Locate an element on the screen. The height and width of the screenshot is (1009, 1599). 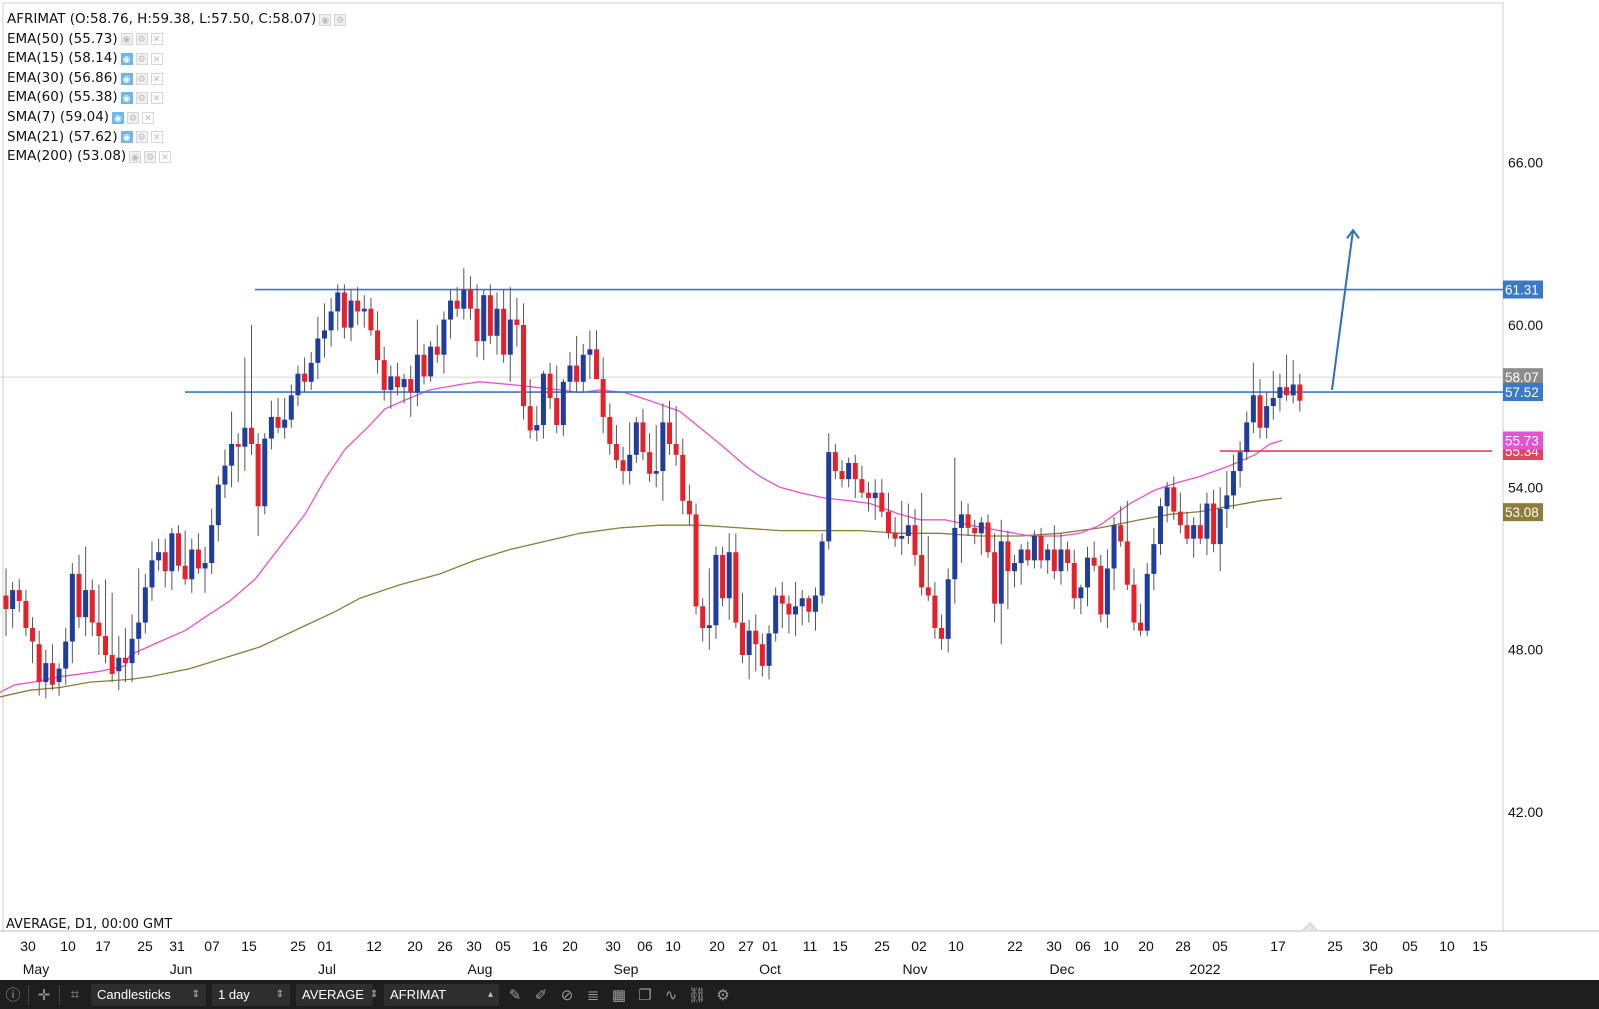
legend-label: EMA(30) (56.86) is located at coordinates (62, 77).